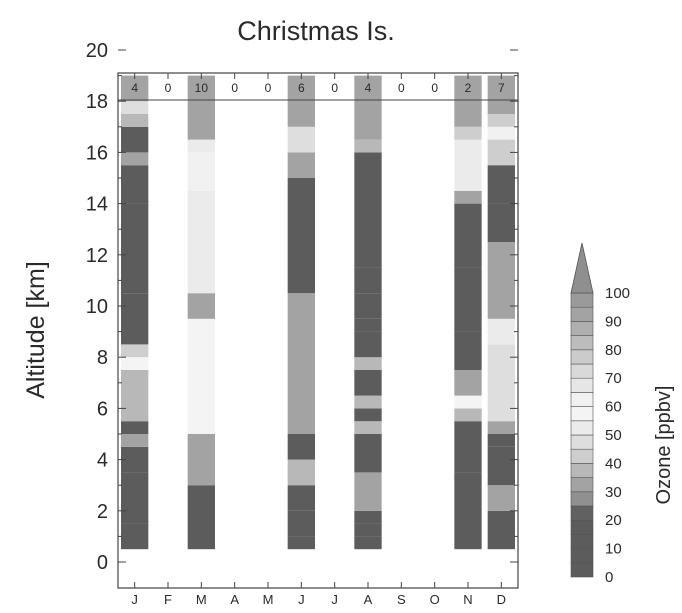  What do you see at coordinates (334, 88) in the screenshot?
I see `sample-count-6: 0` at bounding box center [334, 88].